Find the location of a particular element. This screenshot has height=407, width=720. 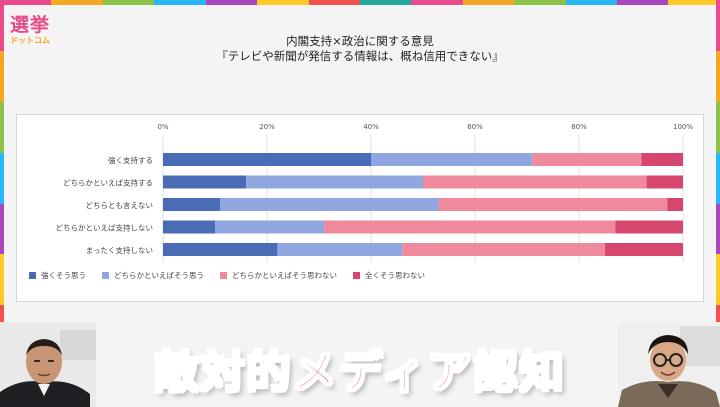

x-tick-label: 60% is located at coordinates (475, 127).